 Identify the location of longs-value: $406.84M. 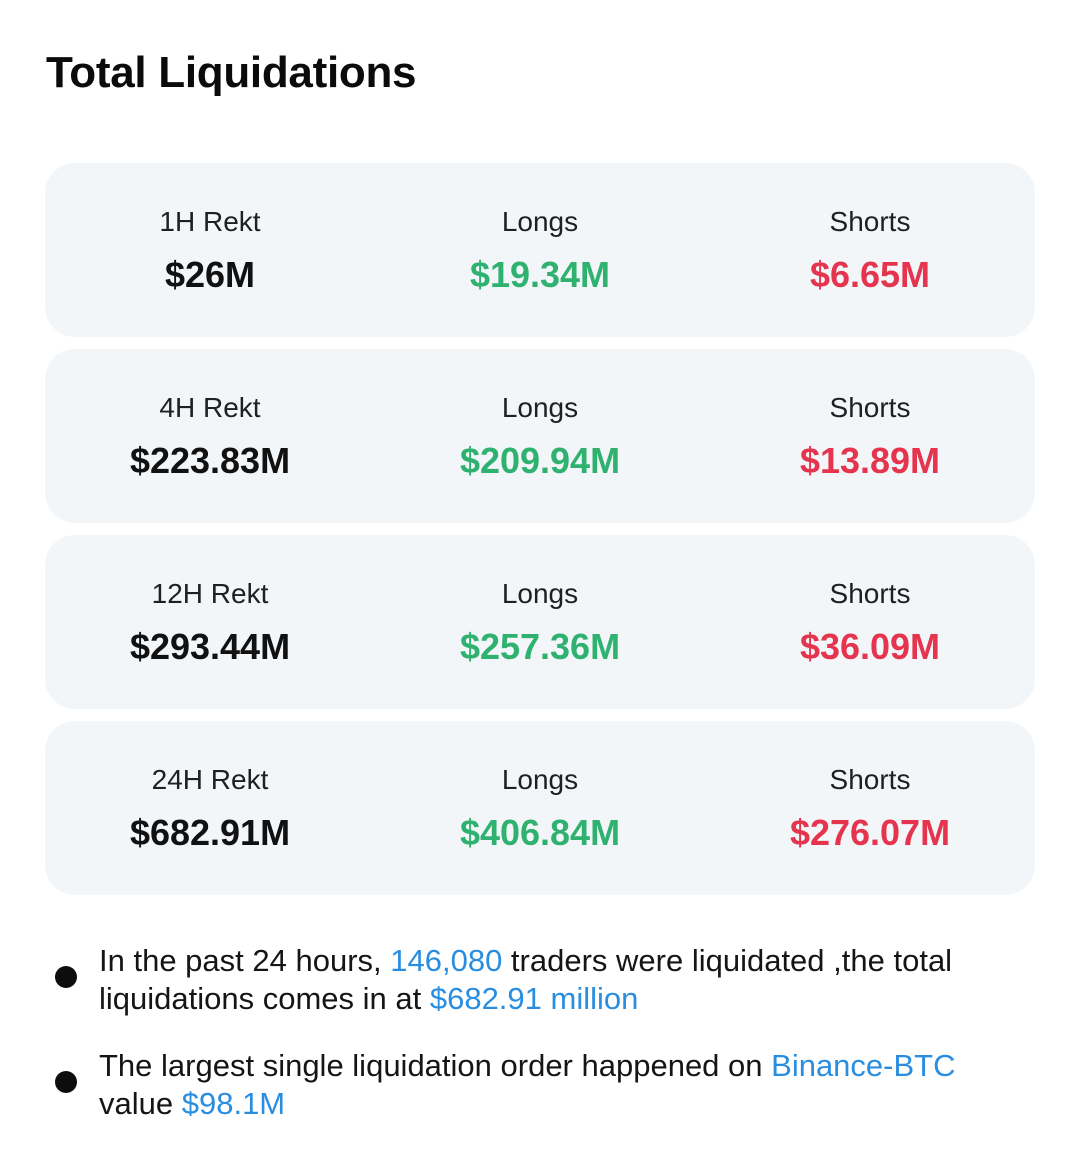
(540, 832).